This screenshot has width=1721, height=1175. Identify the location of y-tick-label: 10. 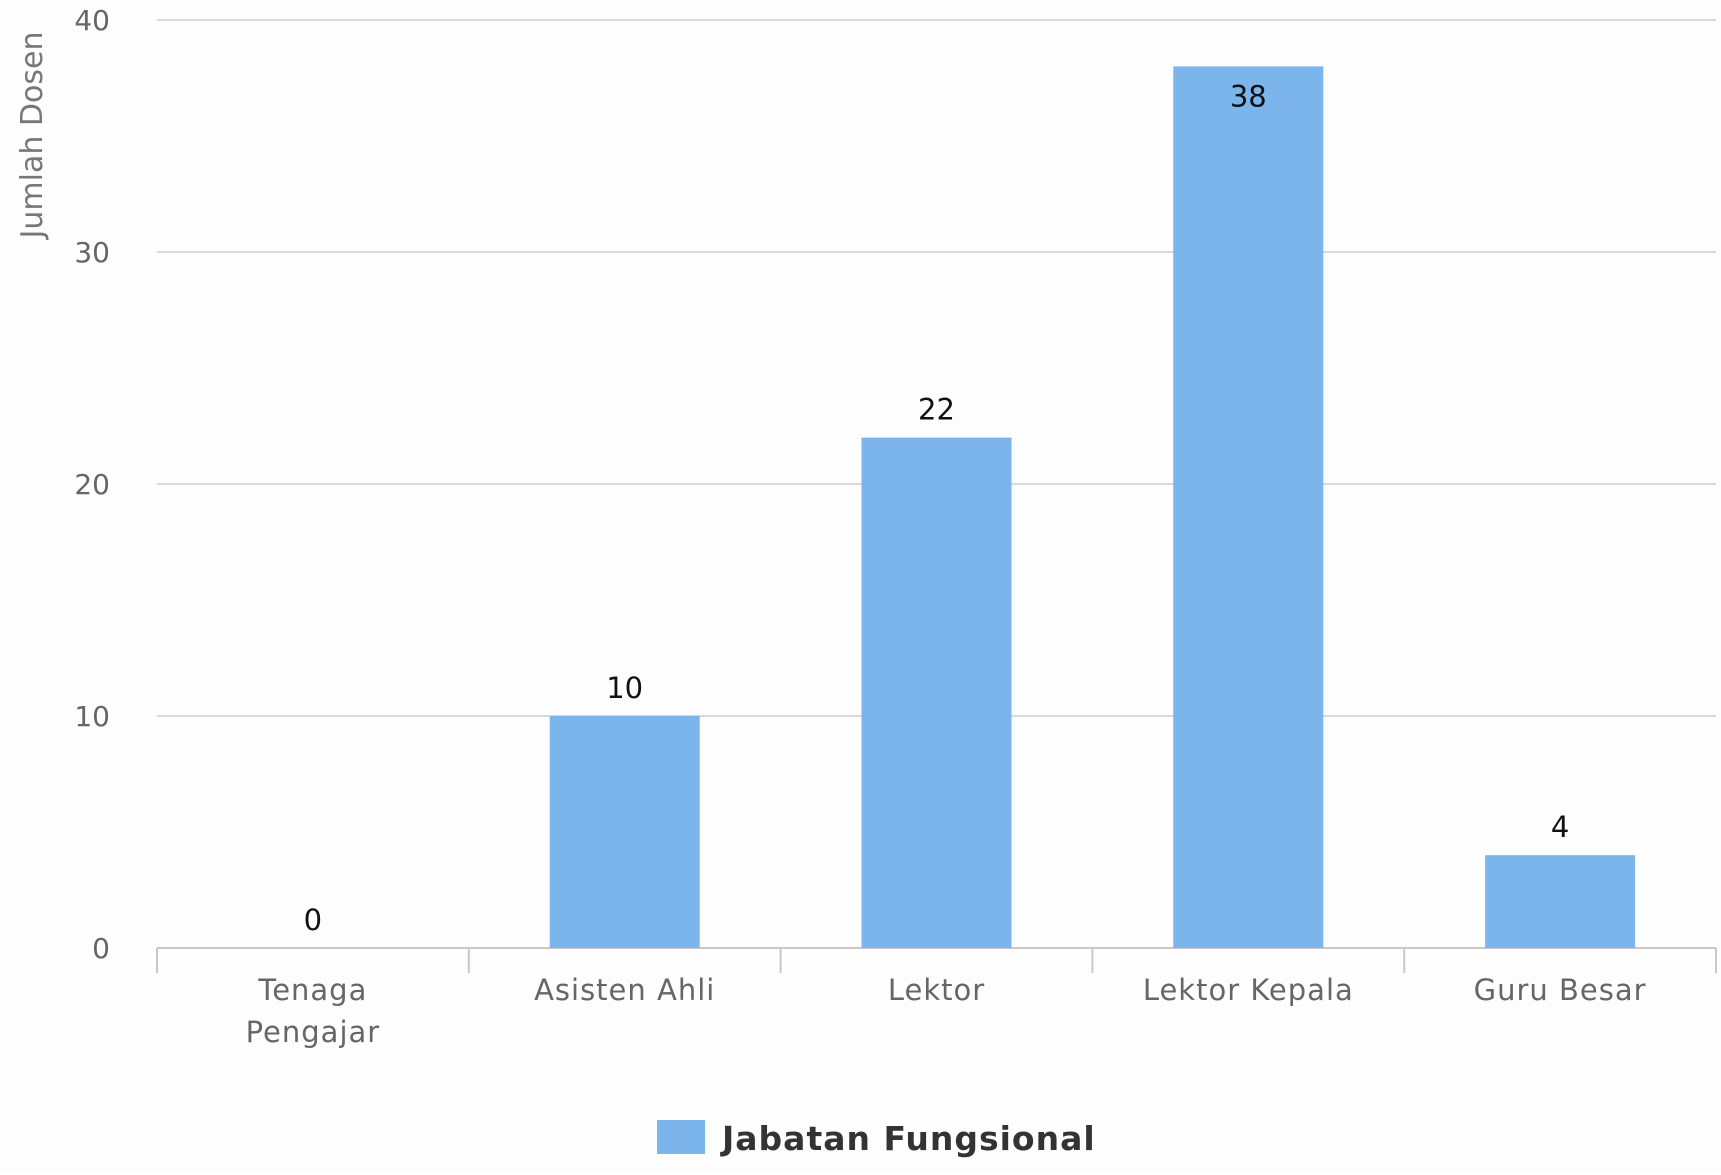
(92, 716).